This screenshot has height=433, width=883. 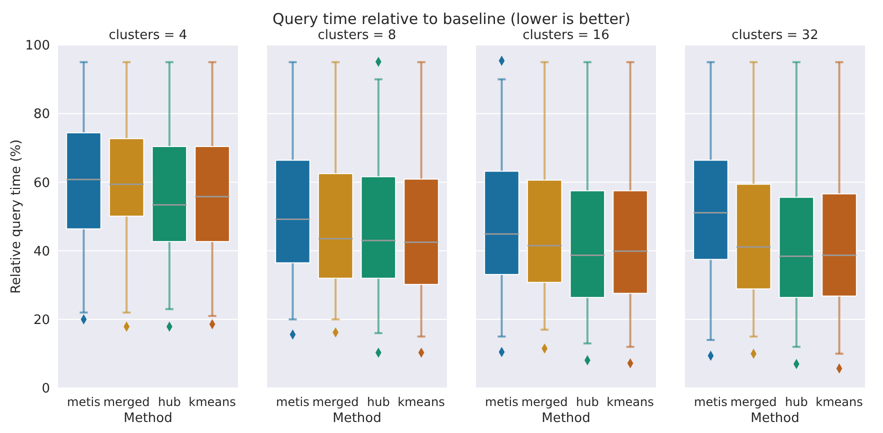 What do you see at coordinates (16, 216) in the screenshot?
I see `y-axis-title: Relative query time (%)` at bounding box center [16, 216].